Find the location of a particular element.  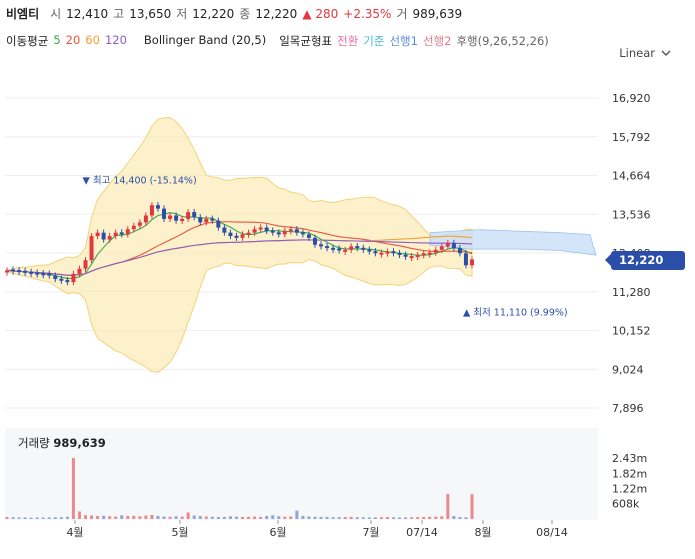

ichimoku-cloud is located at coordinates (513, 242).